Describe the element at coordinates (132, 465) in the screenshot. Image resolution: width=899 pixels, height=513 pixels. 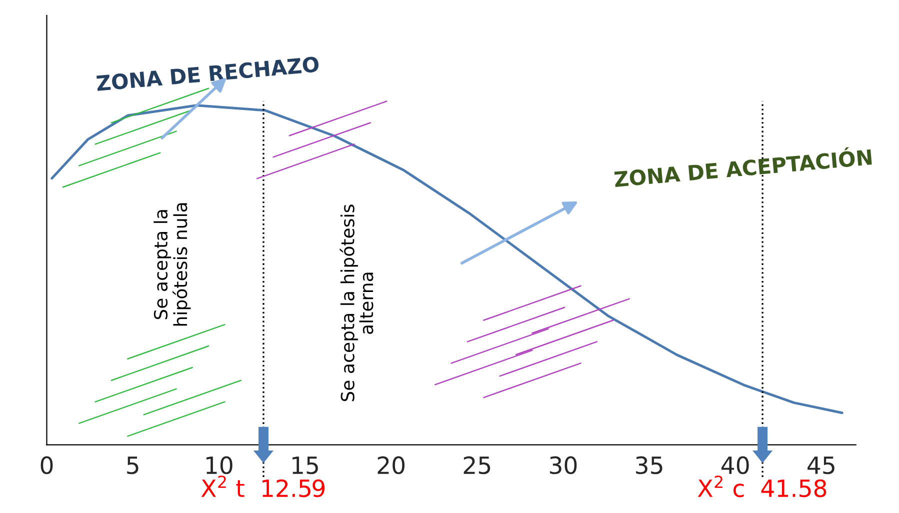
I see `x-tick-label: 5` at that location.